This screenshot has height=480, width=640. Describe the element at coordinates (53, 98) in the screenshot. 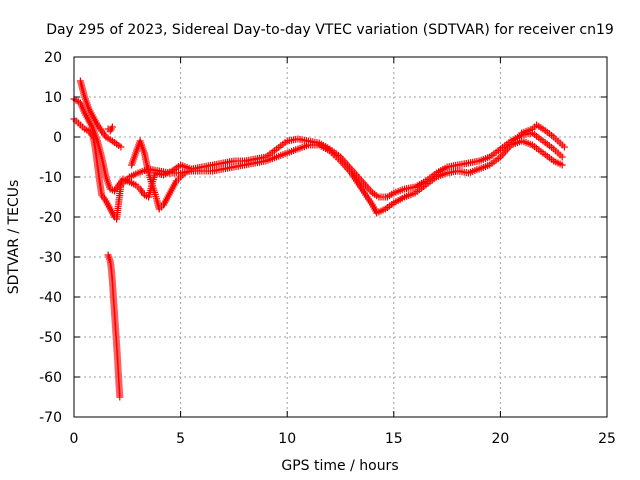

I see `y-tick-label: 10` at that location.